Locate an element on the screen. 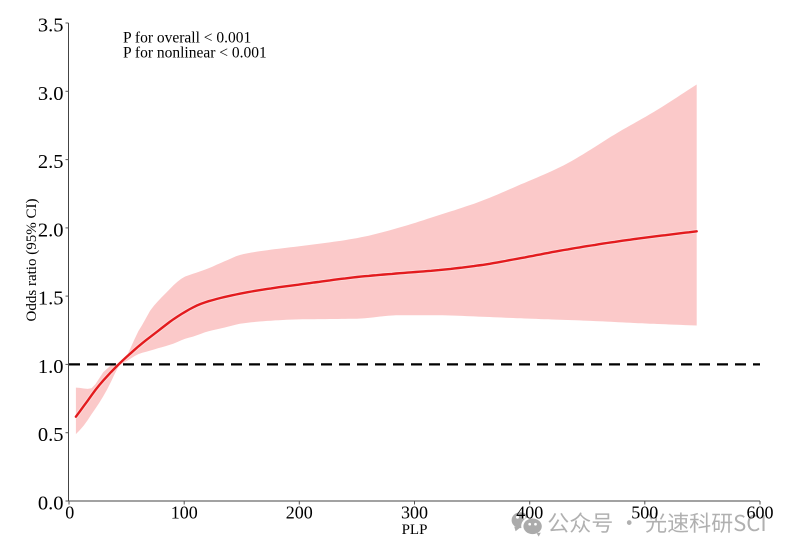 This screenshot has width=790, height=555. svg-text: 2.5 is located at coordinates (51, 162).